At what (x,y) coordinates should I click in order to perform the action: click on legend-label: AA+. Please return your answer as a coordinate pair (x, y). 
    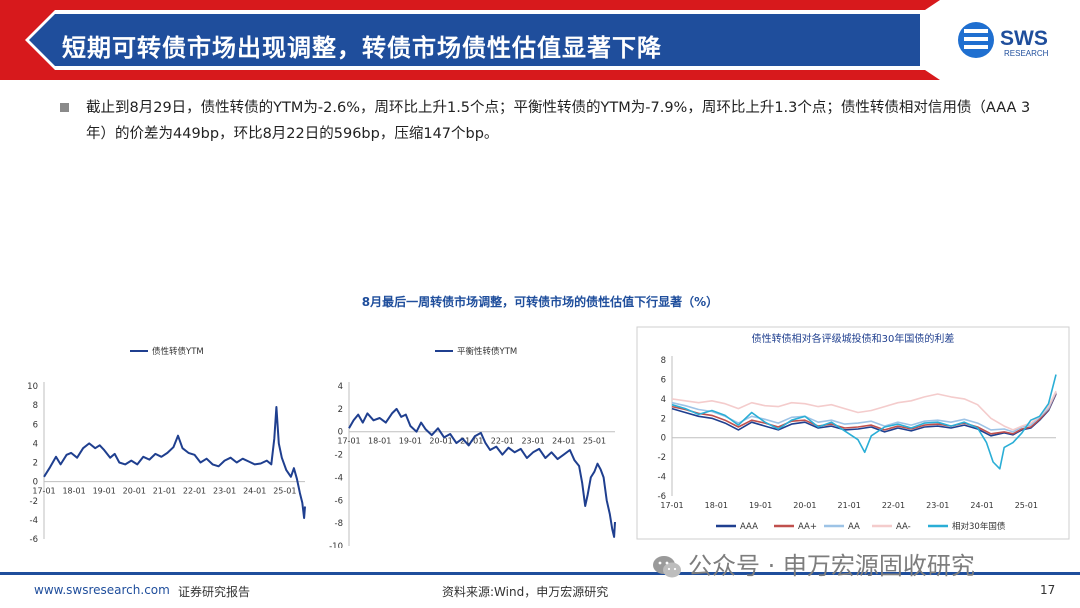
    Looking at the image, I should click on (807, 527).